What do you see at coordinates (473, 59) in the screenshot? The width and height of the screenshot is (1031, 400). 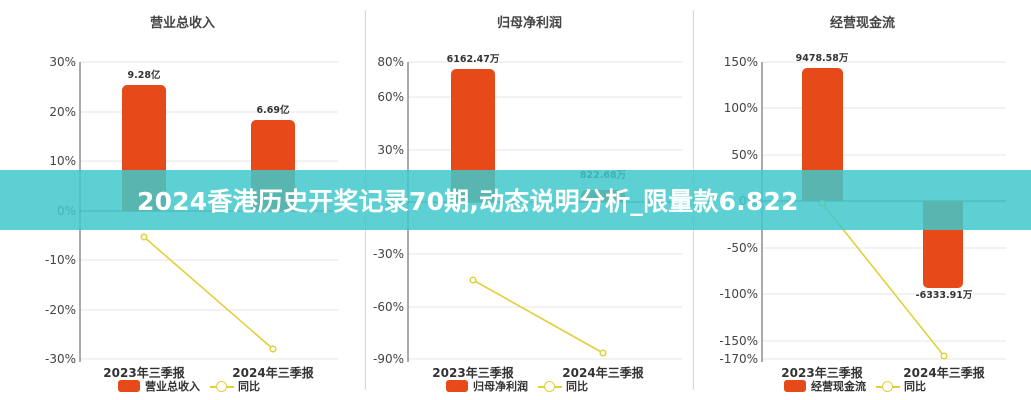 I see `bar-value-label: 6162.47万` at bounding box center [473, 59].